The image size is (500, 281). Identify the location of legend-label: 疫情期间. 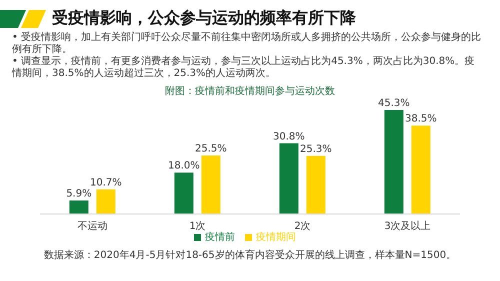
(276, 237).